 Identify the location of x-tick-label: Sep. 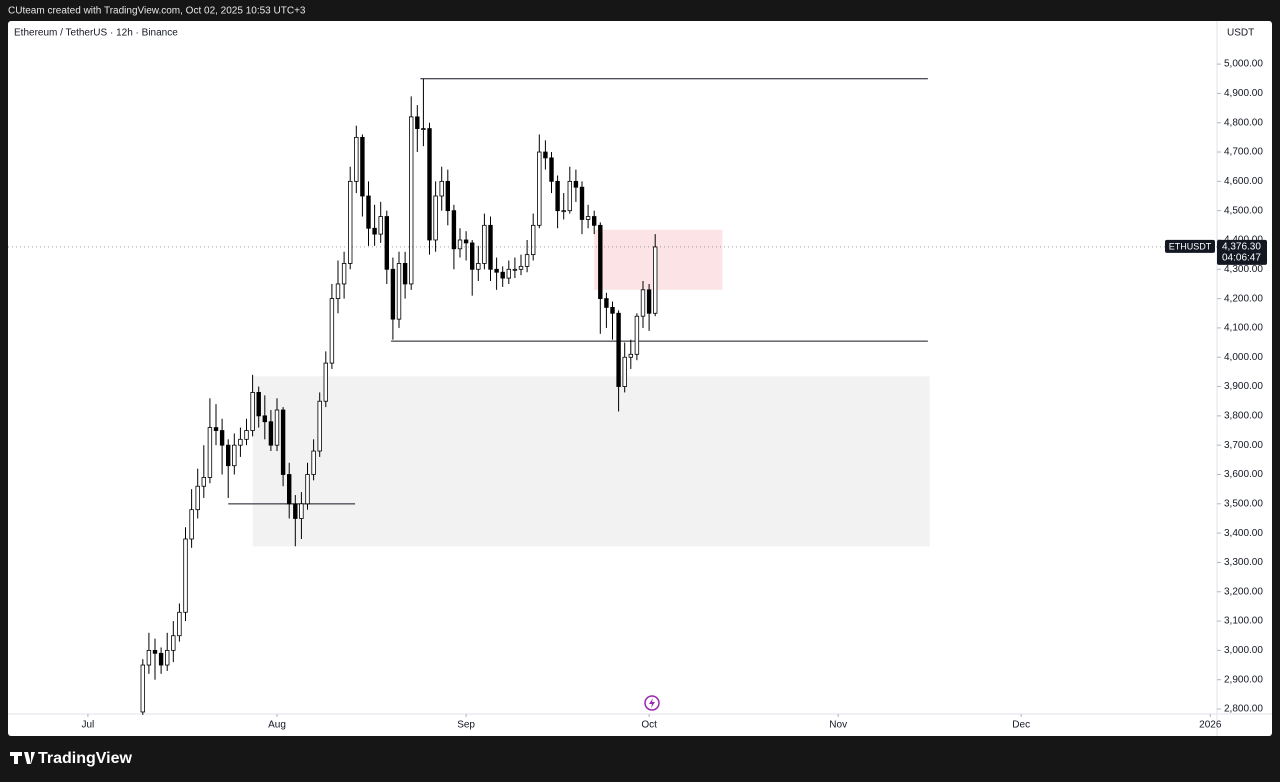
(466, 725).